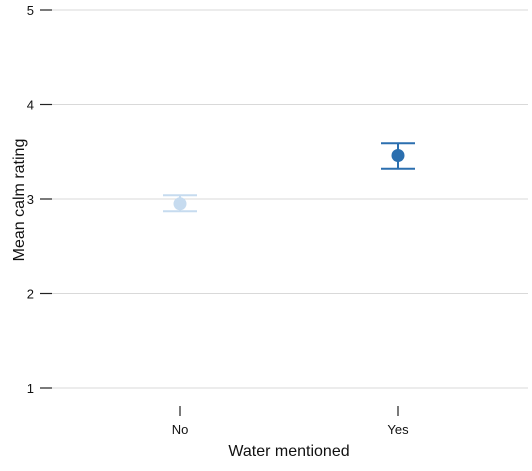 The height and width of the screenshot is (471, 532). What do you see at coordinates (30, 105) in the screenshot?
I see `y-tick-label: 4` at bounding box center [30, 105].